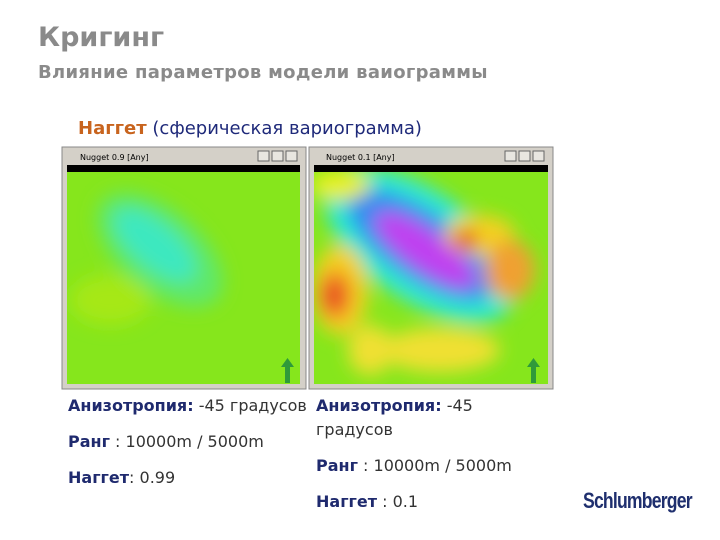 Image resolution: width=720 pixels, height=540 pixels. Describe the element at coordinates (114, 157) in the screenshot. I see `window-title: Nugget 0.9 [Any]` at that location.